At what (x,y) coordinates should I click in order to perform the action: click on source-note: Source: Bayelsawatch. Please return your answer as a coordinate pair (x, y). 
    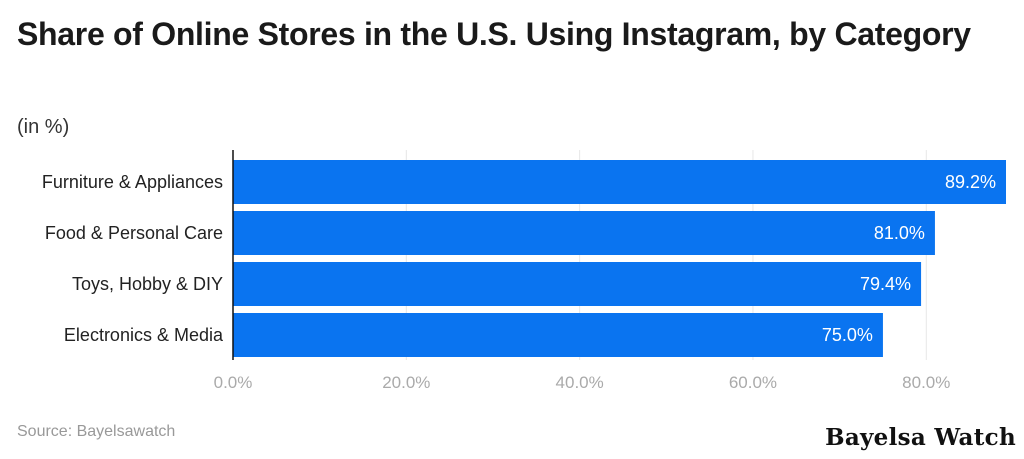
    Looking at the image, I should click on (96, 431).